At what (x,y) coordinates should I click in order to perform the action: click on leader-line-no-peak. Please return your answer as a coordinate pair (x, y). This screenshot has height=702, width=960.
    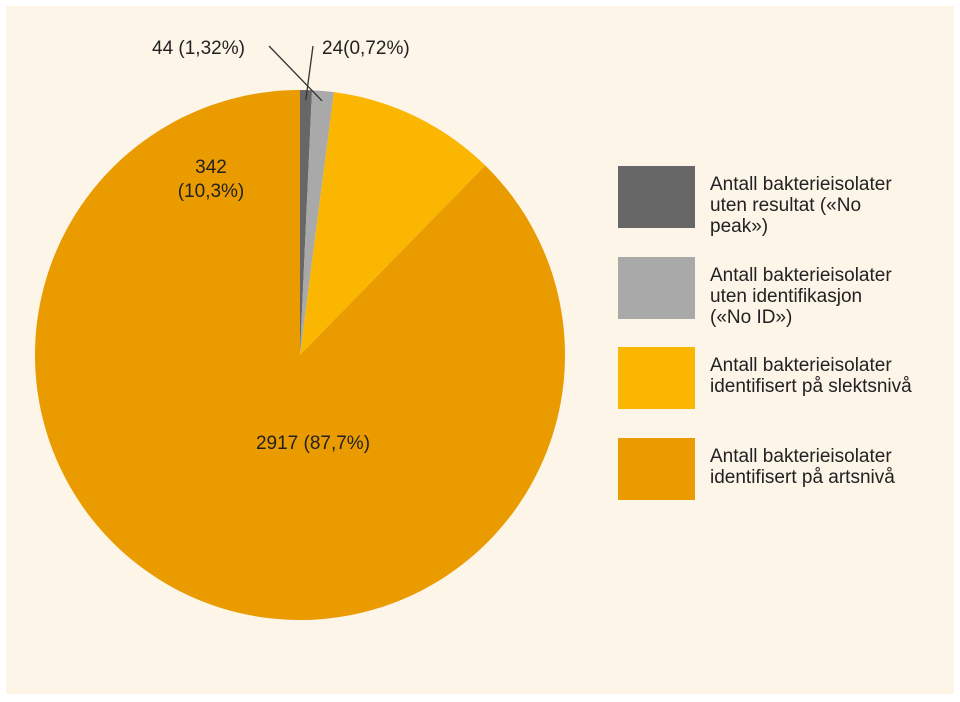
    Looking at the image, I should click on (309, 73).